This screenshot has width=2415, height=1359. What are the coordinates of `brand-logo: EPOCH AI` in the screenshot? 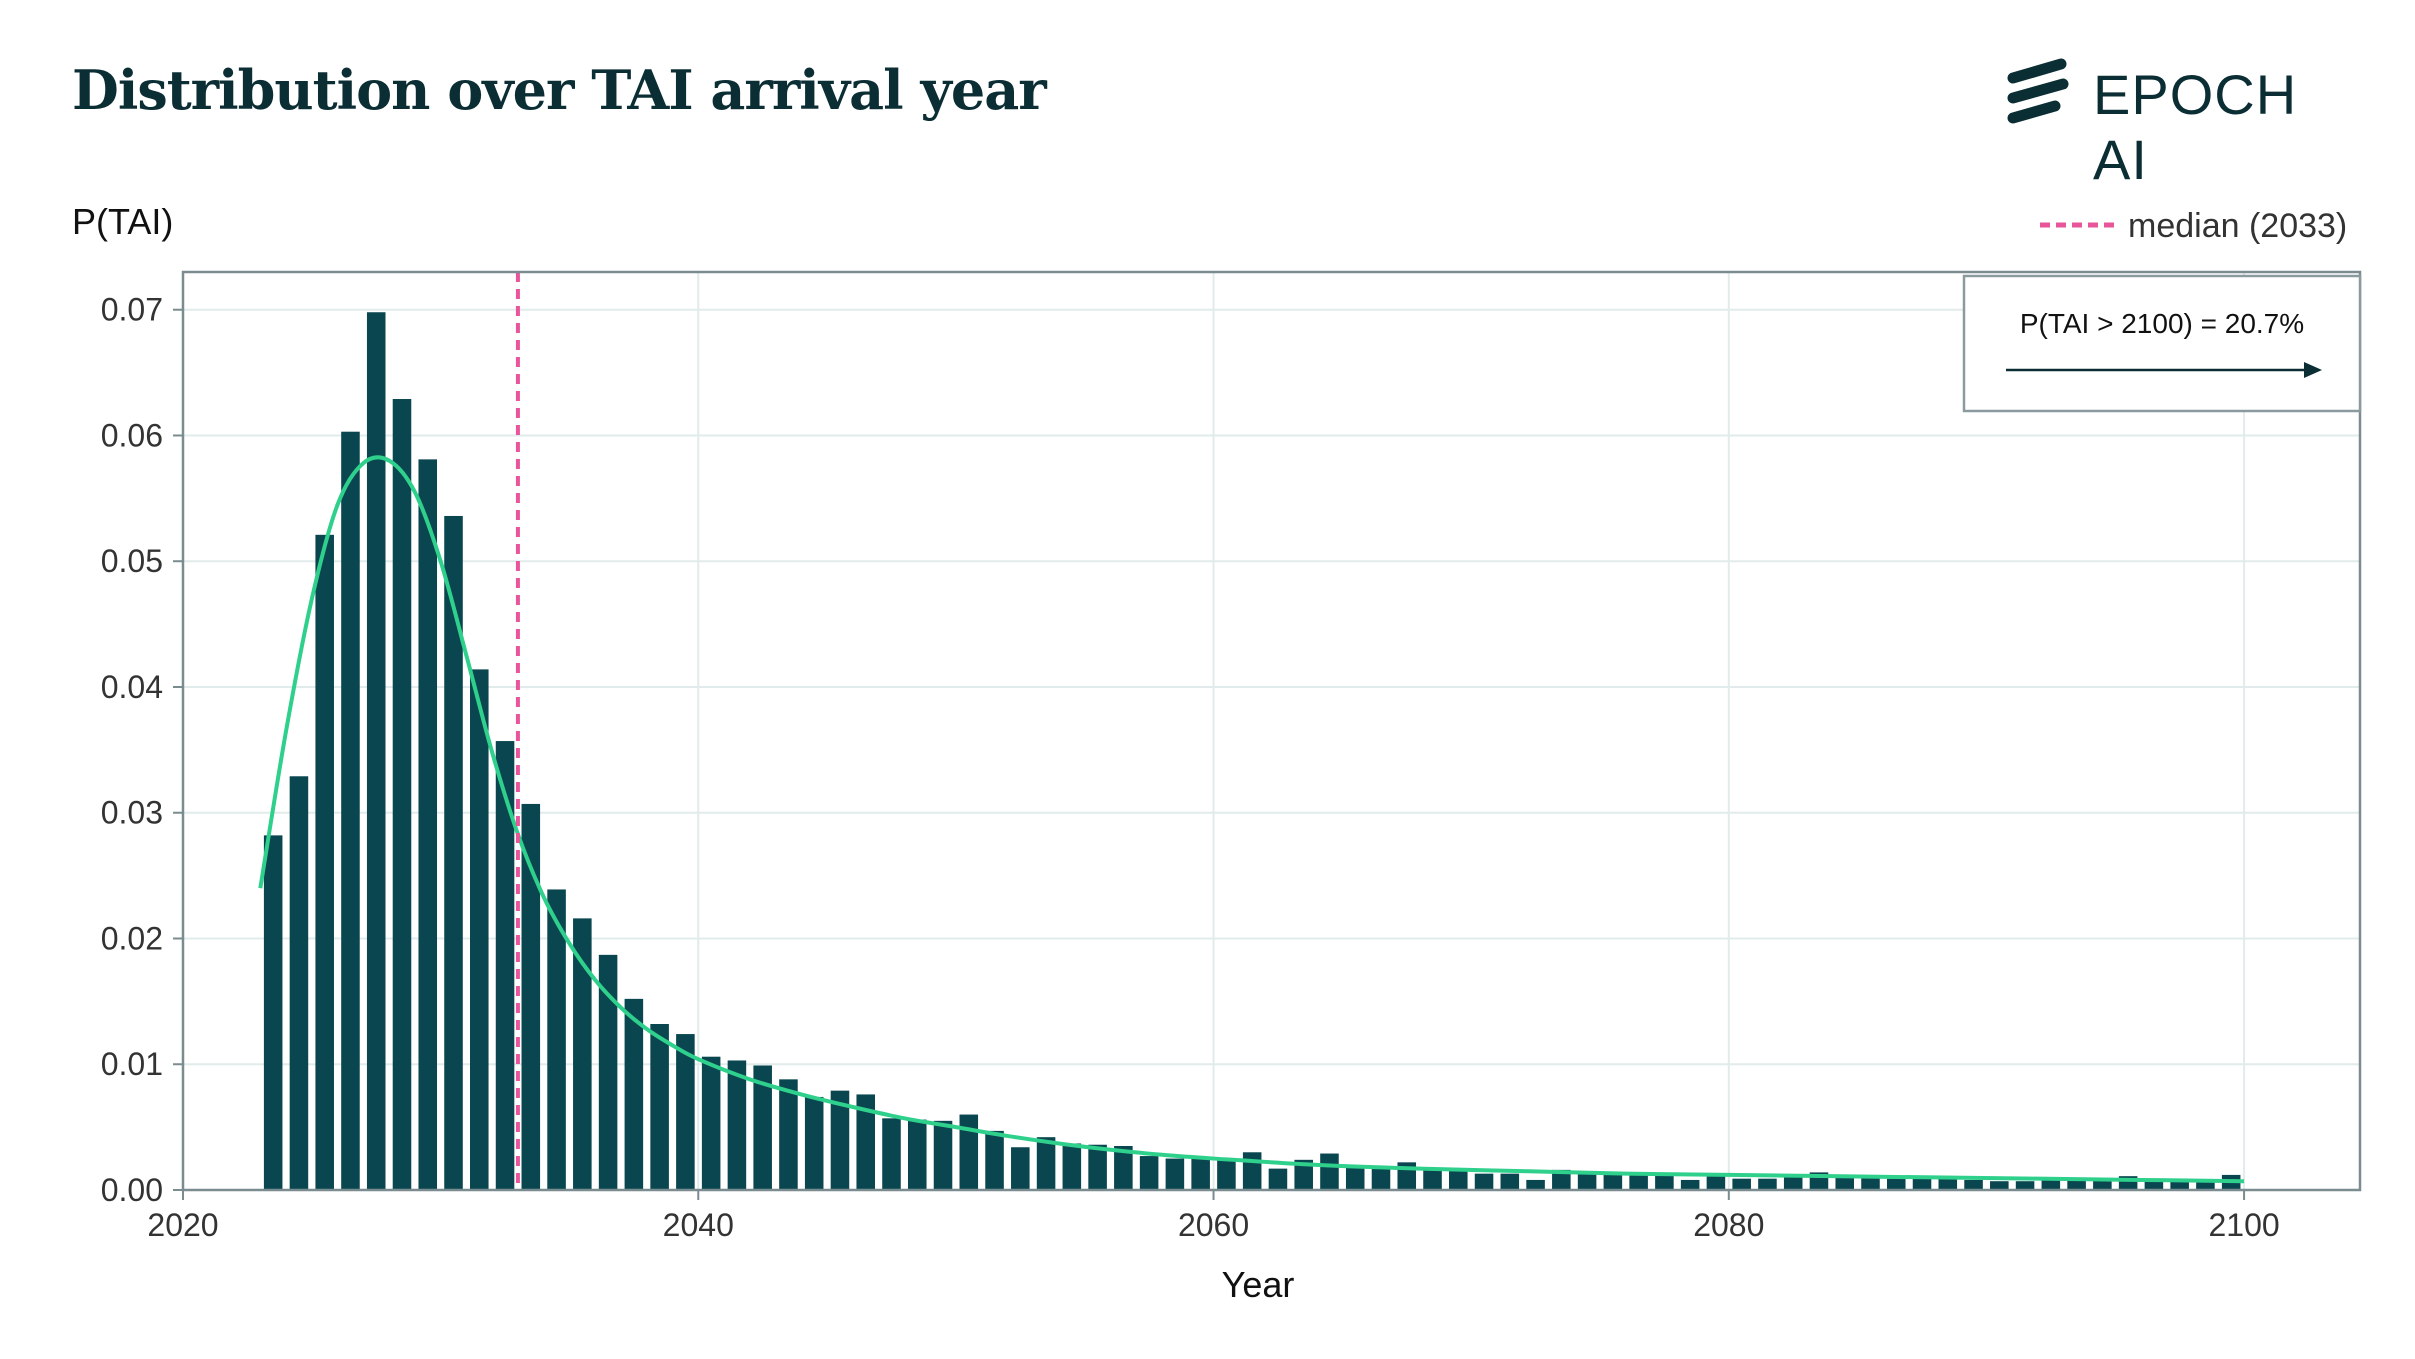 It's located at (2185, 124).